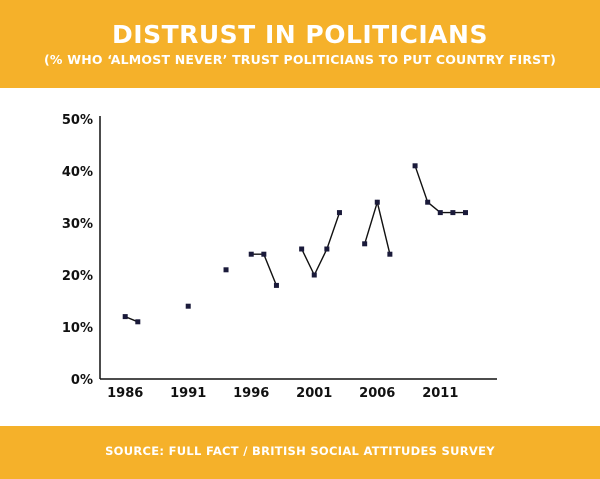 The image size is (600, 479). What do you see at coordinates (77, 224) in the screenshot?
I see `y-tick-label: 30%` at bounding box center [77, 224].